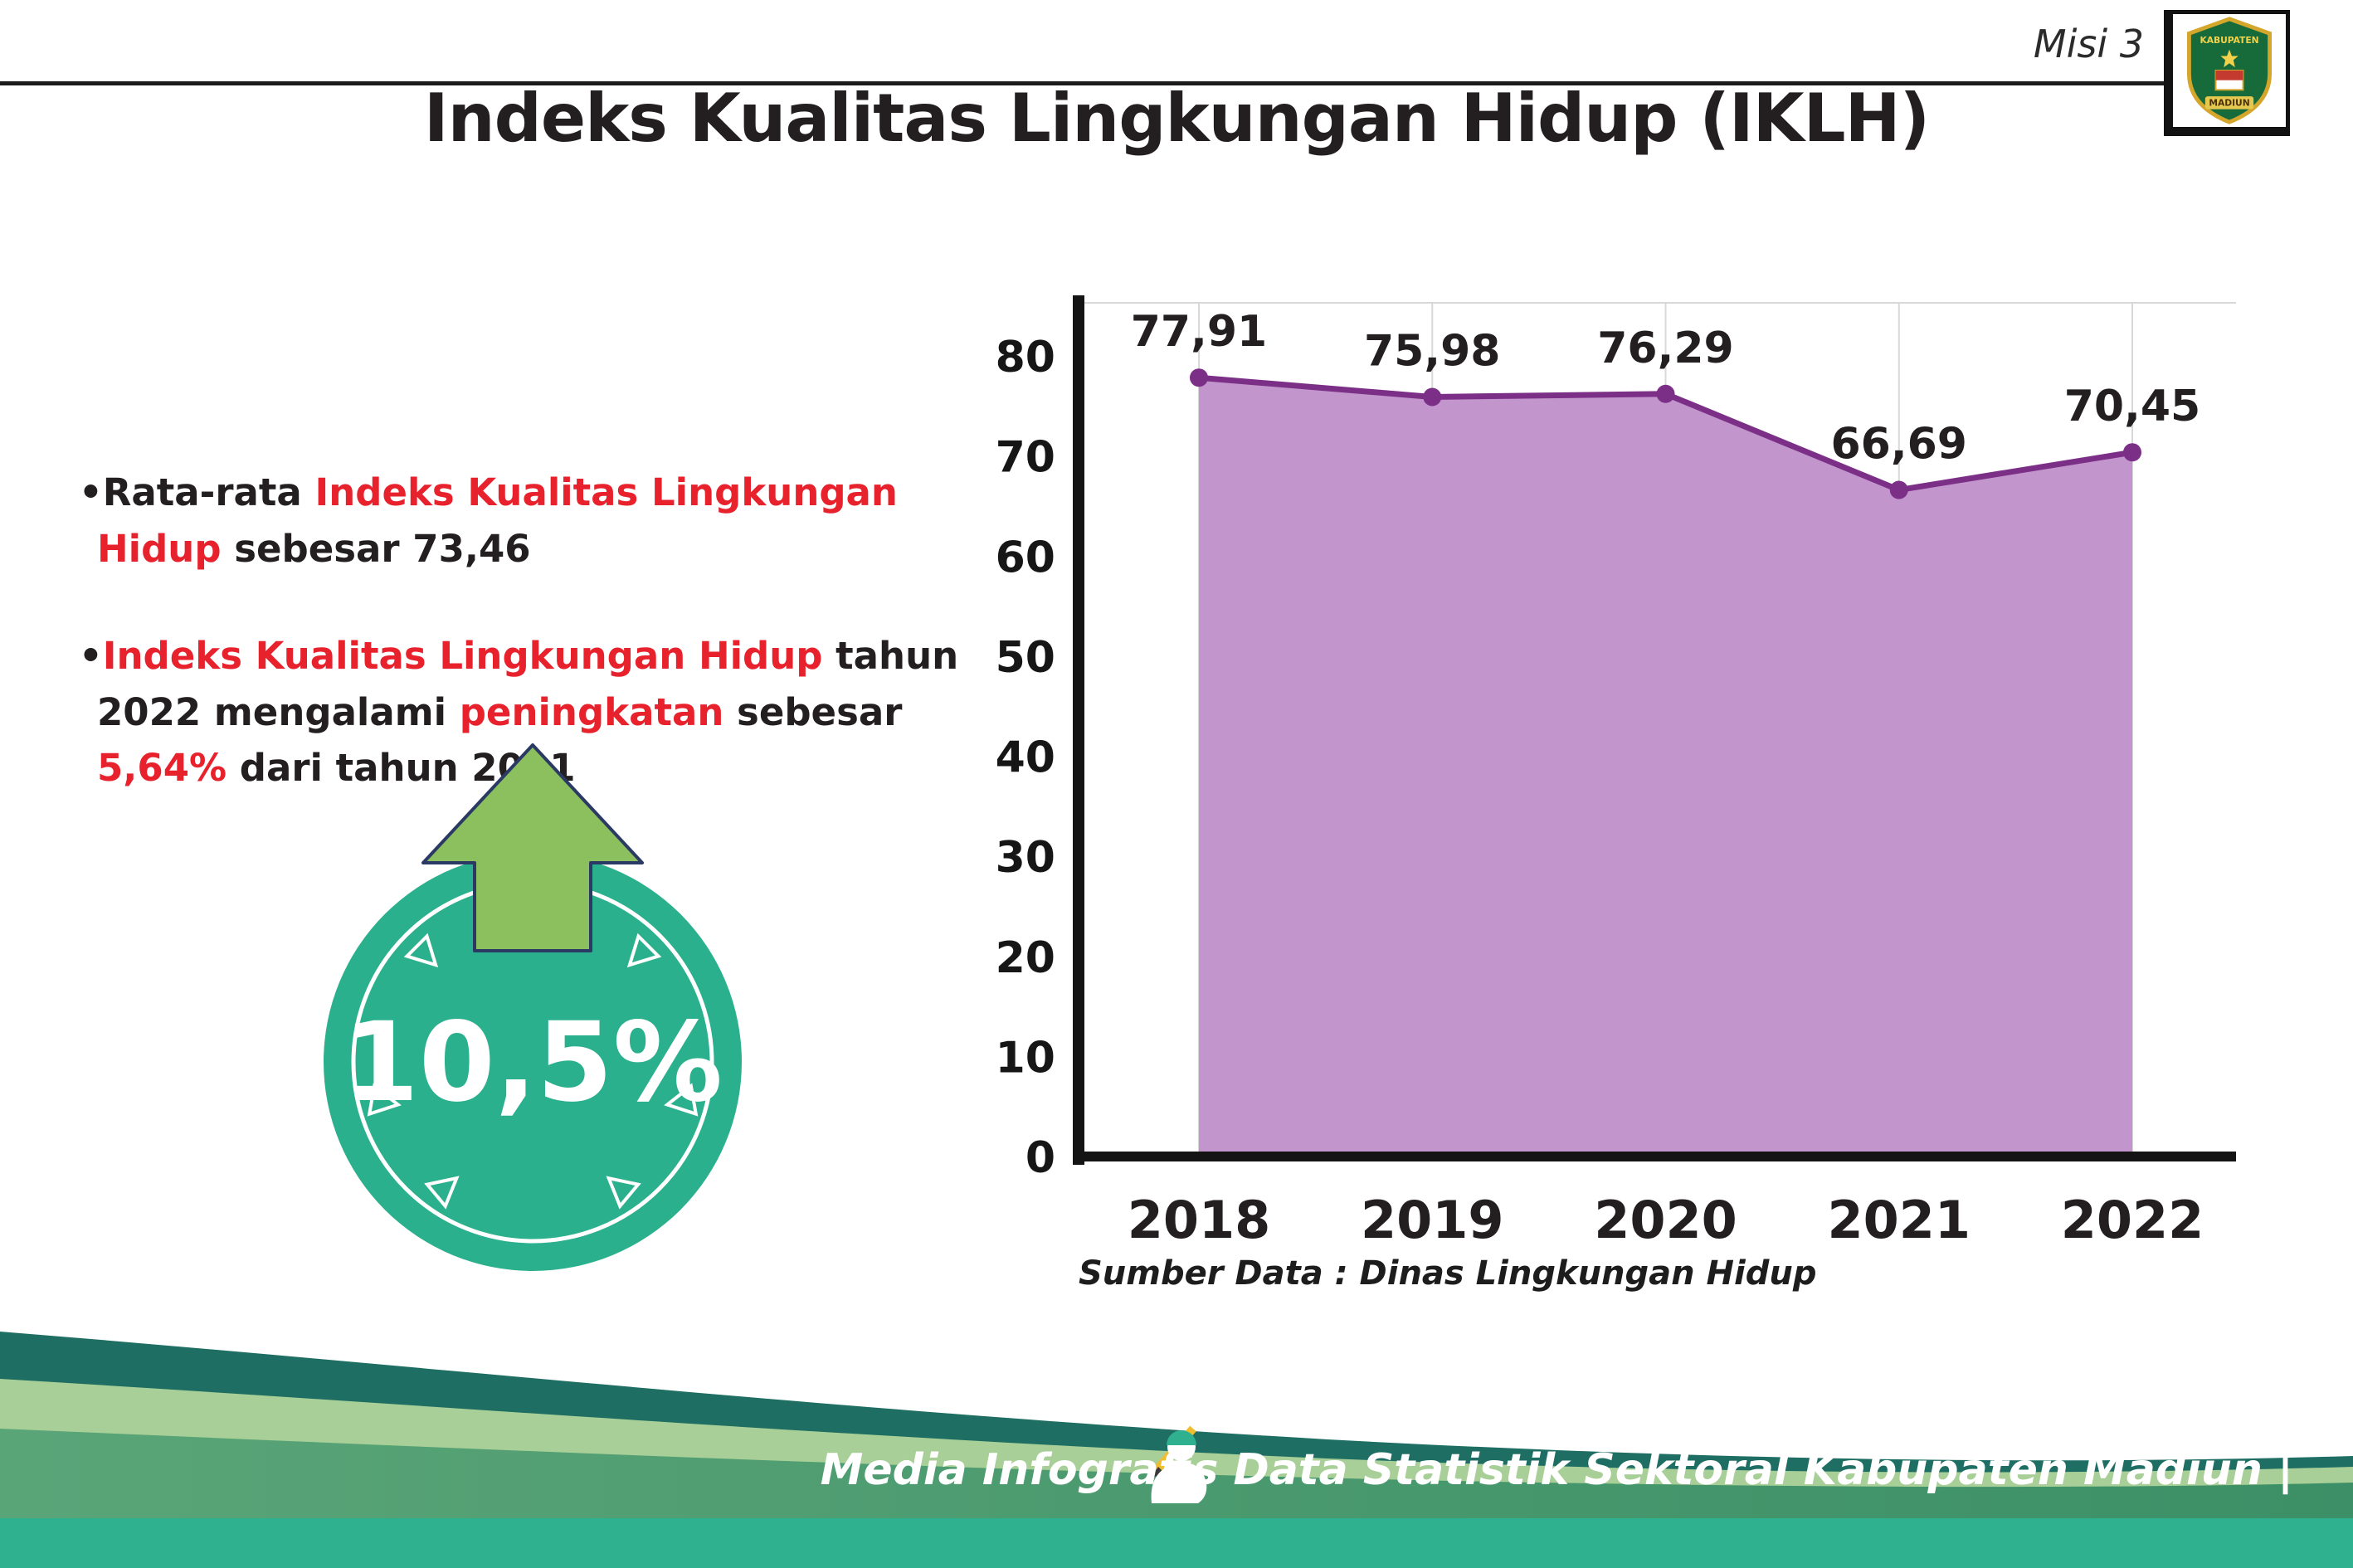  I want to click on crest-line1: KABUPATEN, so click(2229, 40).